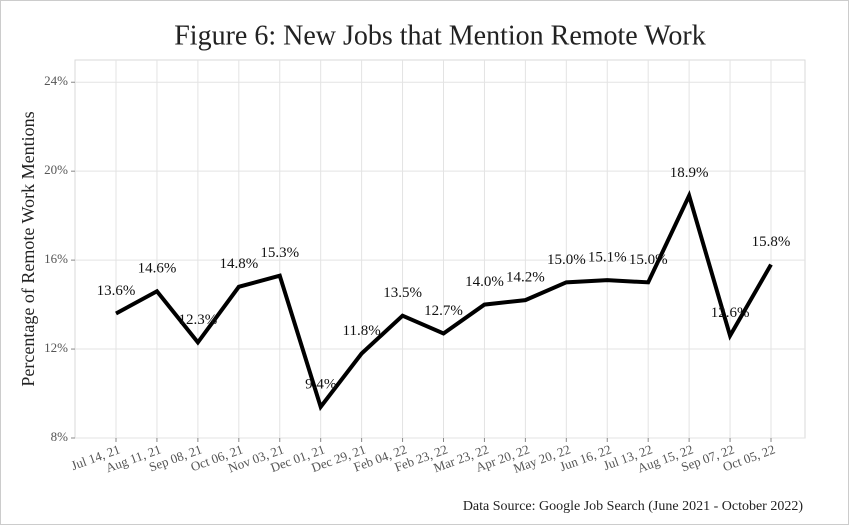 The image size is (849, 525). I want to click on value-label: 15.8%, so click(771, 242).